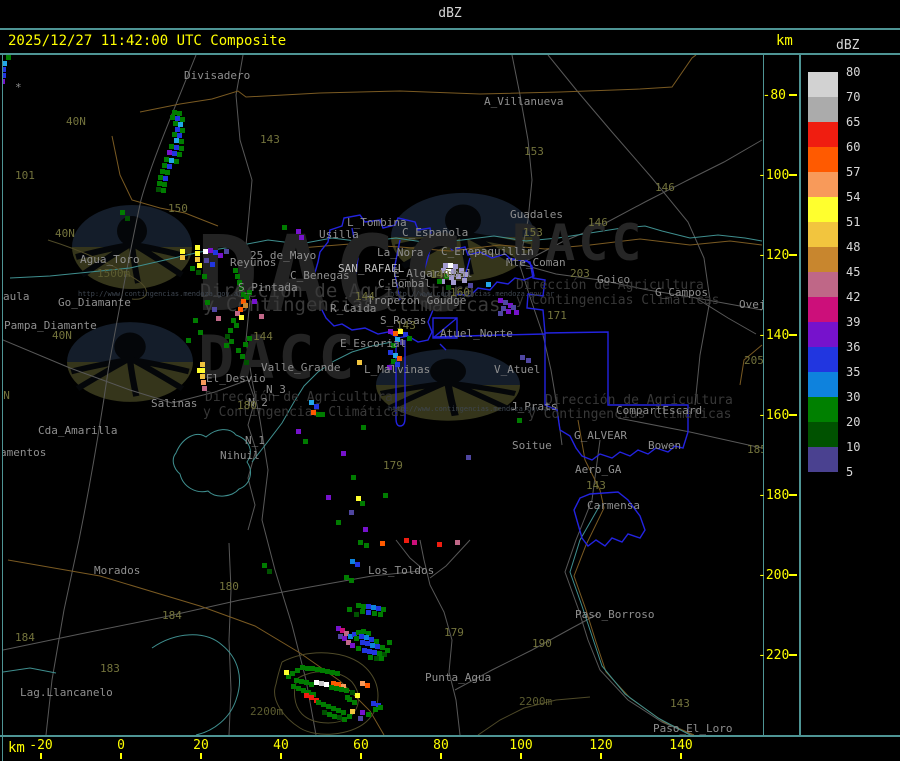 The image size is (900, 761). What do you see at coordinates (404, 283) in the screenshot?
I see `map-label: C_Bombal` at bounding box center [404, 283].